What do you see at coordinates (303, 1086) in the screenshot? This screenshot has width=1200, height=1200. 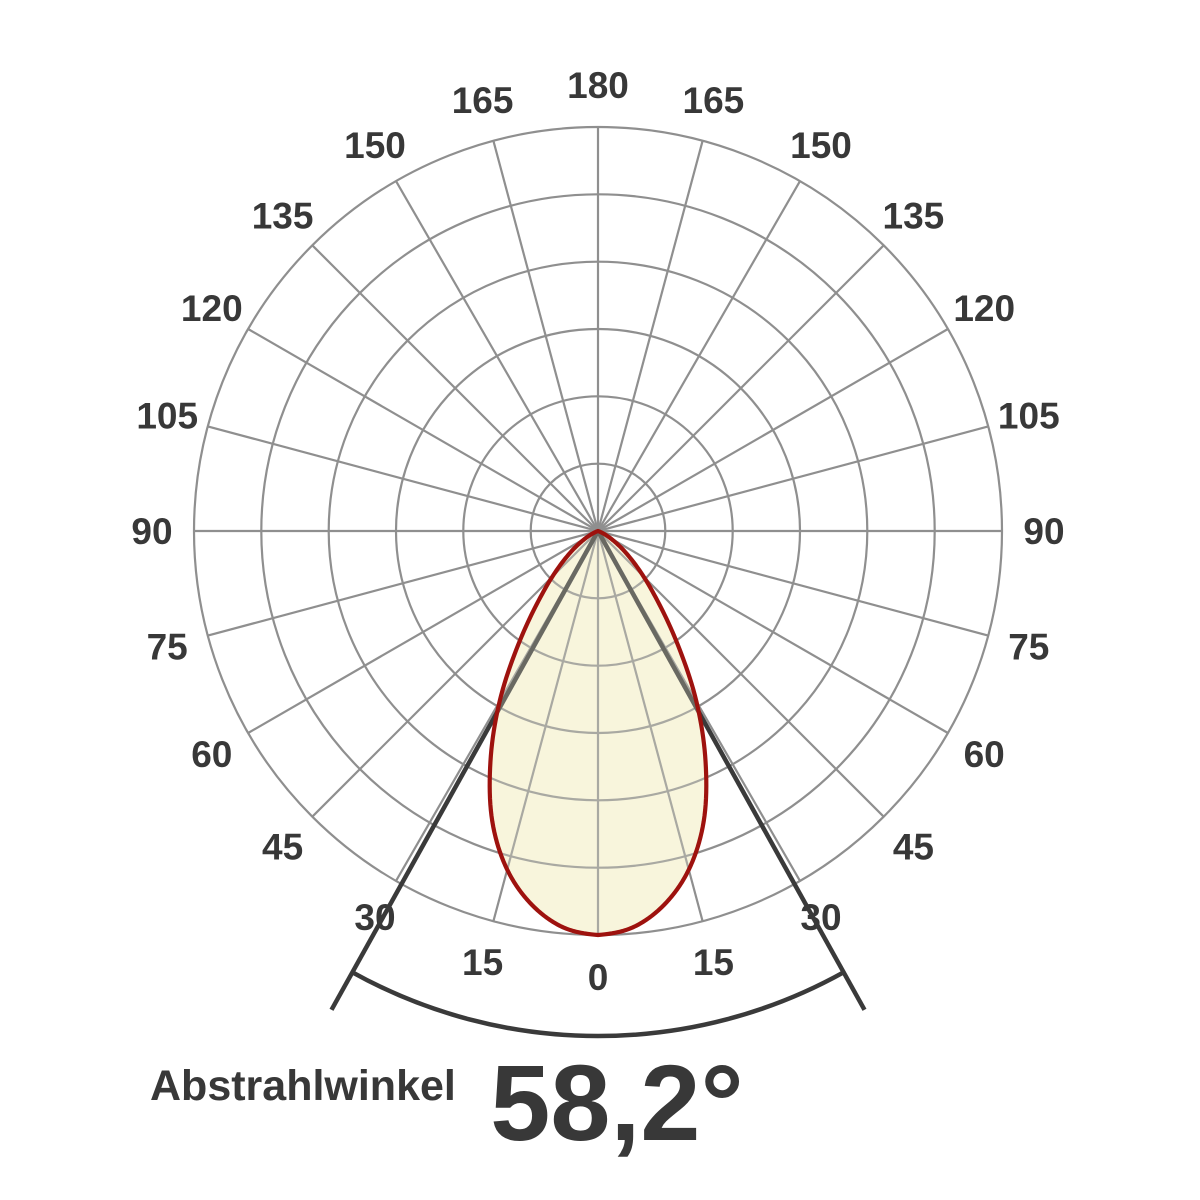 I see `beam-angle-caption: Abstrahlwinkel` at bounding box center [303, 1086].